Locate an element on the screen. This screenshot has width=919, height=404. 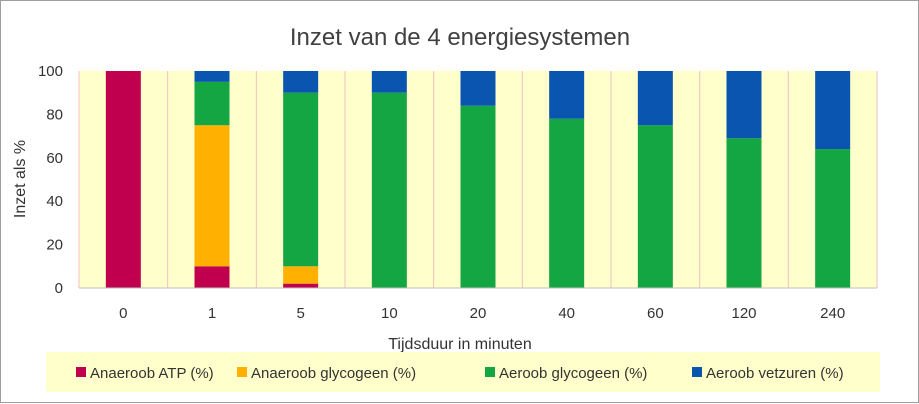
y-tick-label: 40 is located at coordinates (54, 201).